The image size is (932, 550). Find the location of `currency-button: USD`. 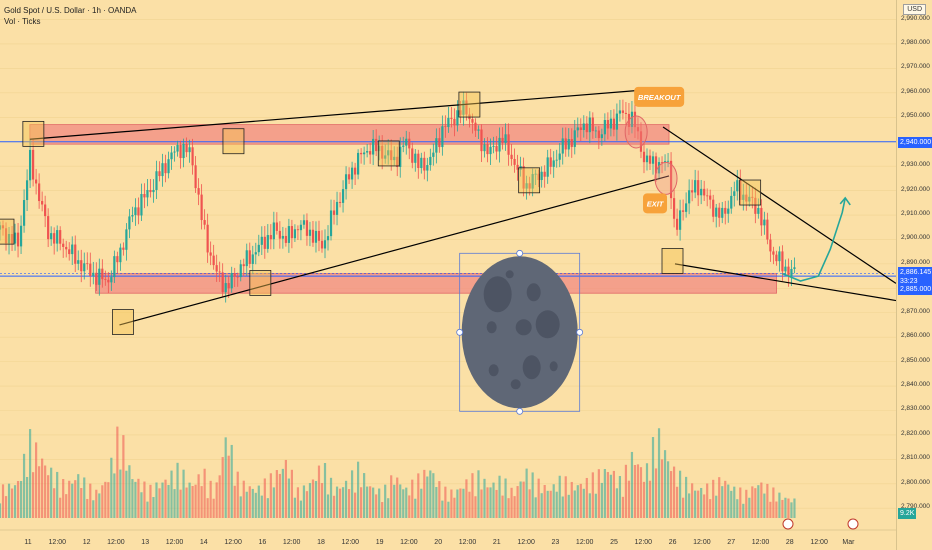

currency-button: USD is located at coordinates (914, 9).